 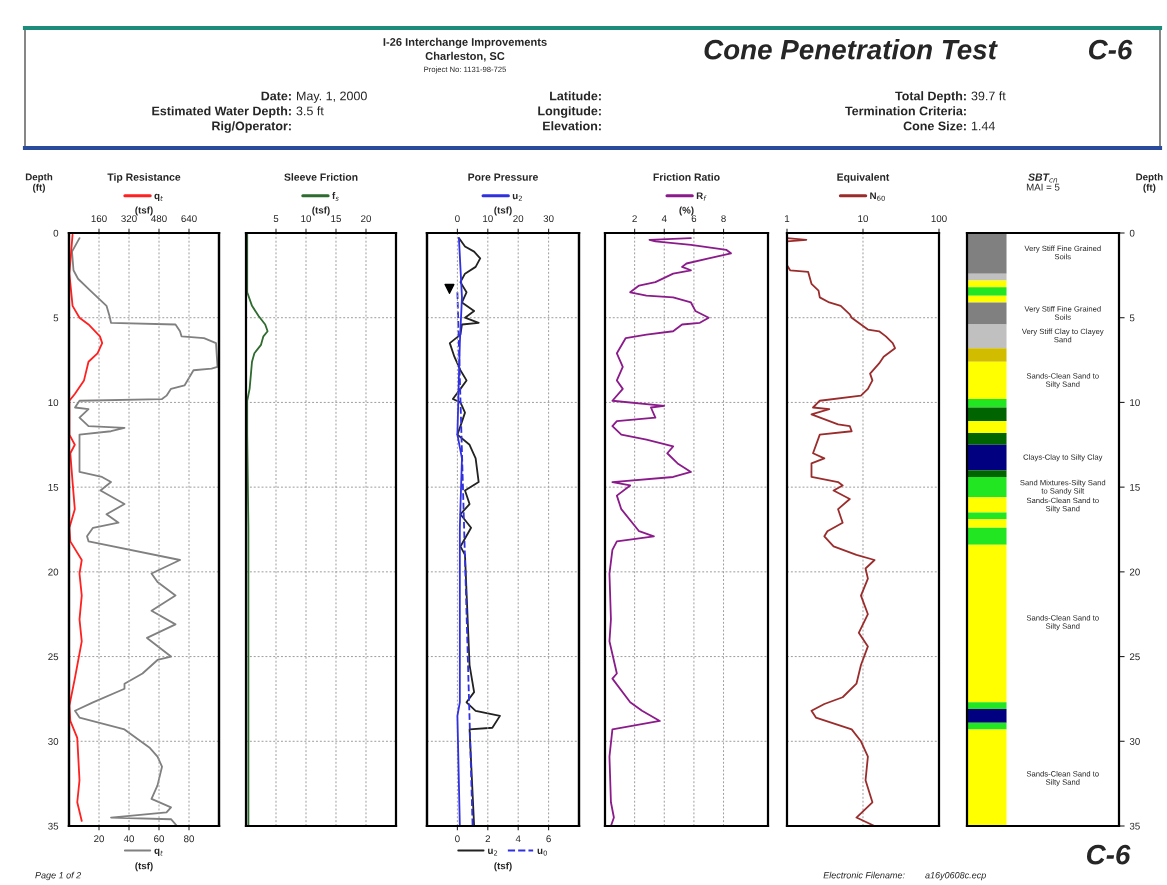 What do you see at coordinates (159, 219) in the screenshot?
I see `x2-tick-label: 480` at bounding box center [159, 219].